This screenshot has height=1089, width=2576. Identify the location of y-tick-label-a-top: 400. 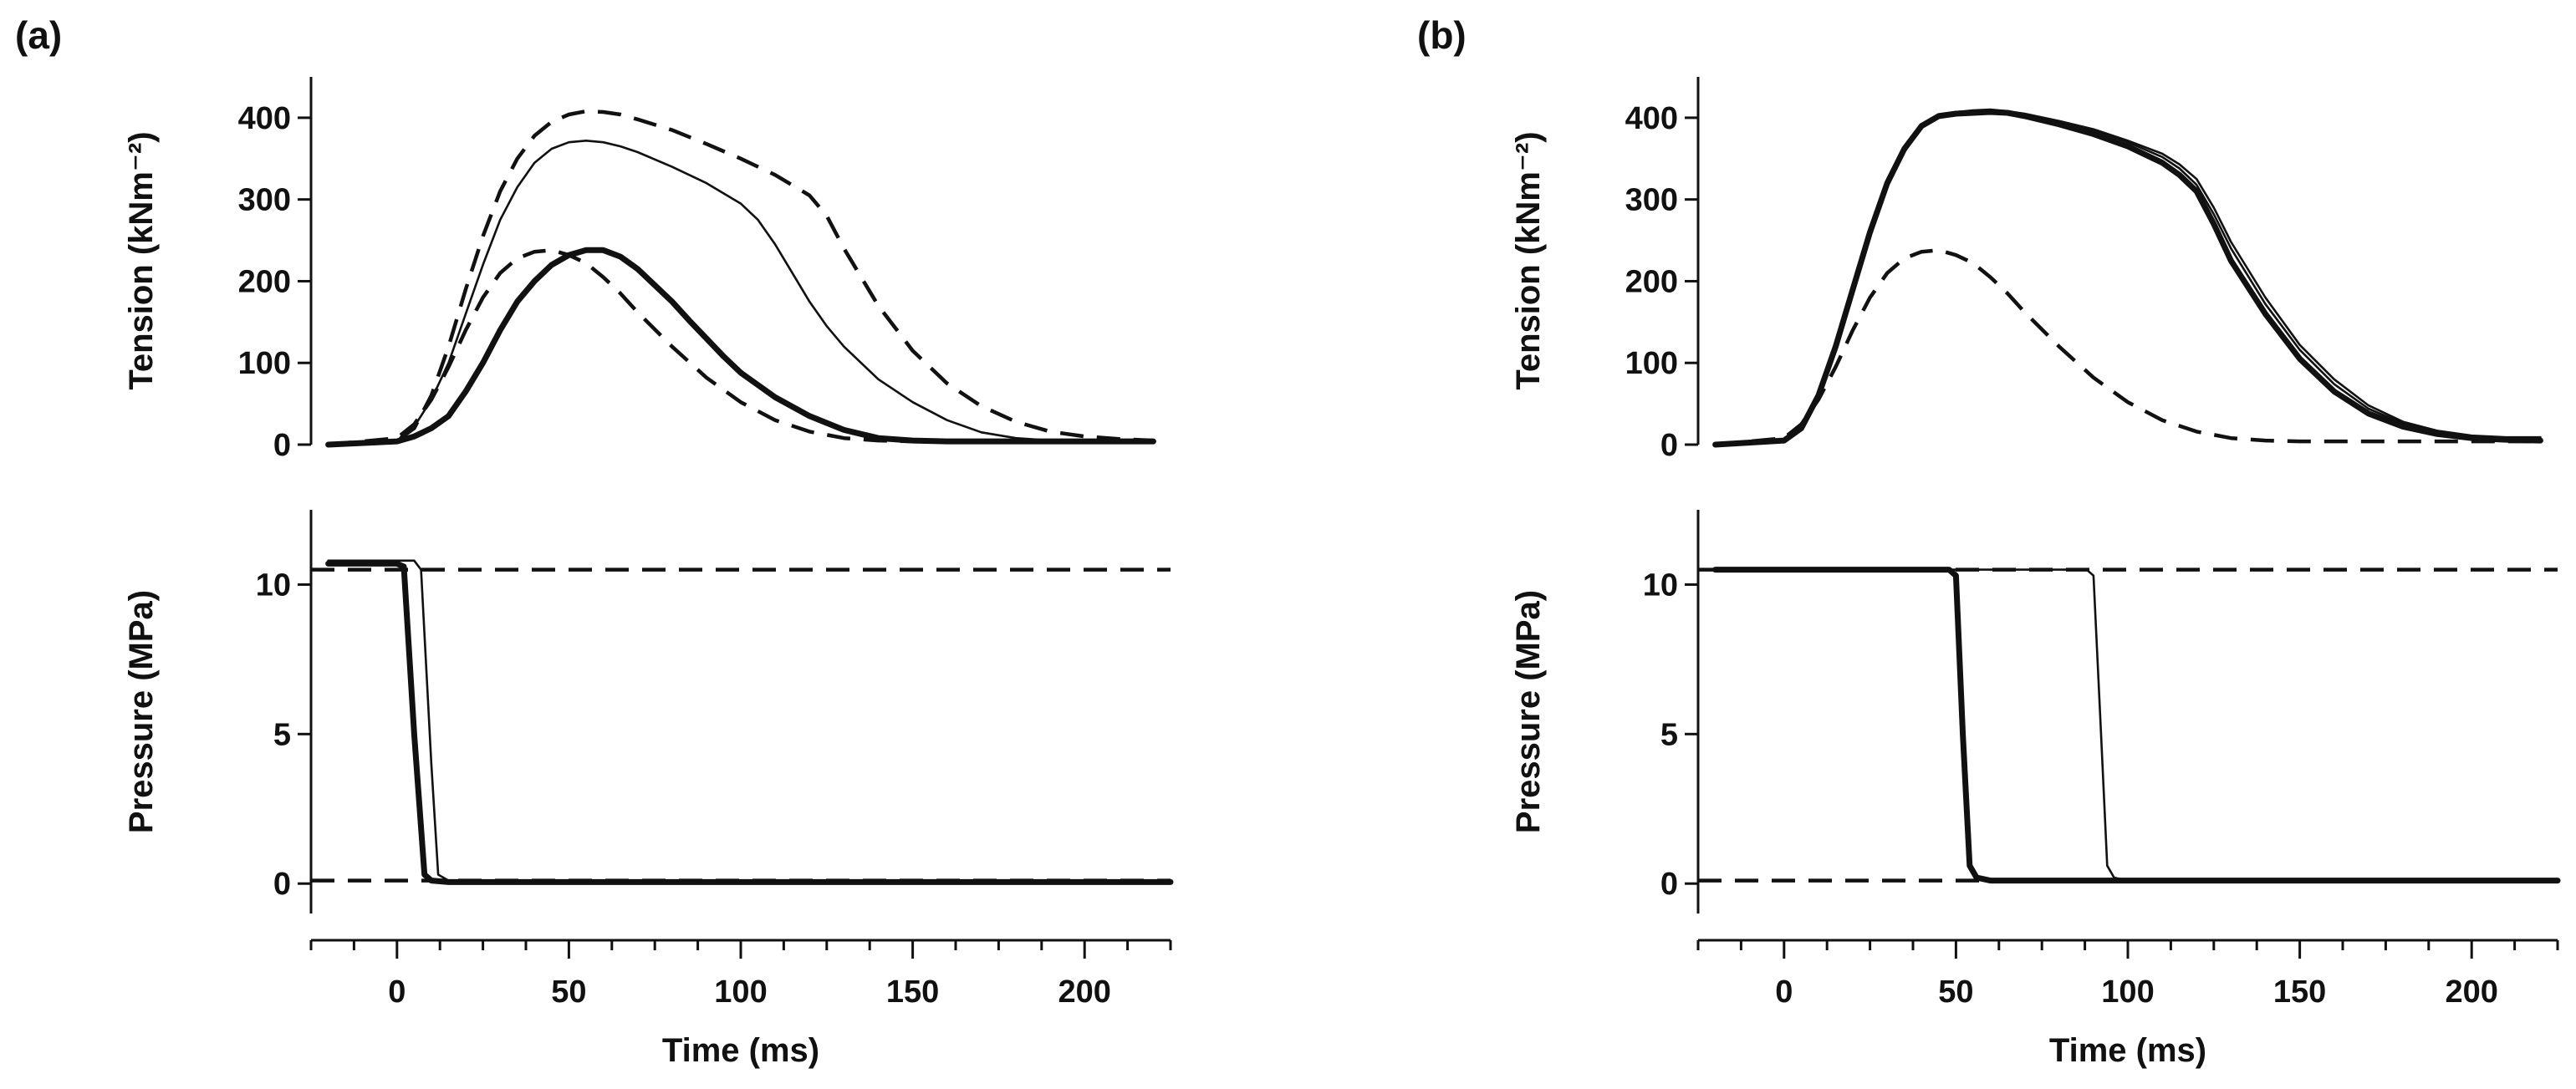
(265, 118).